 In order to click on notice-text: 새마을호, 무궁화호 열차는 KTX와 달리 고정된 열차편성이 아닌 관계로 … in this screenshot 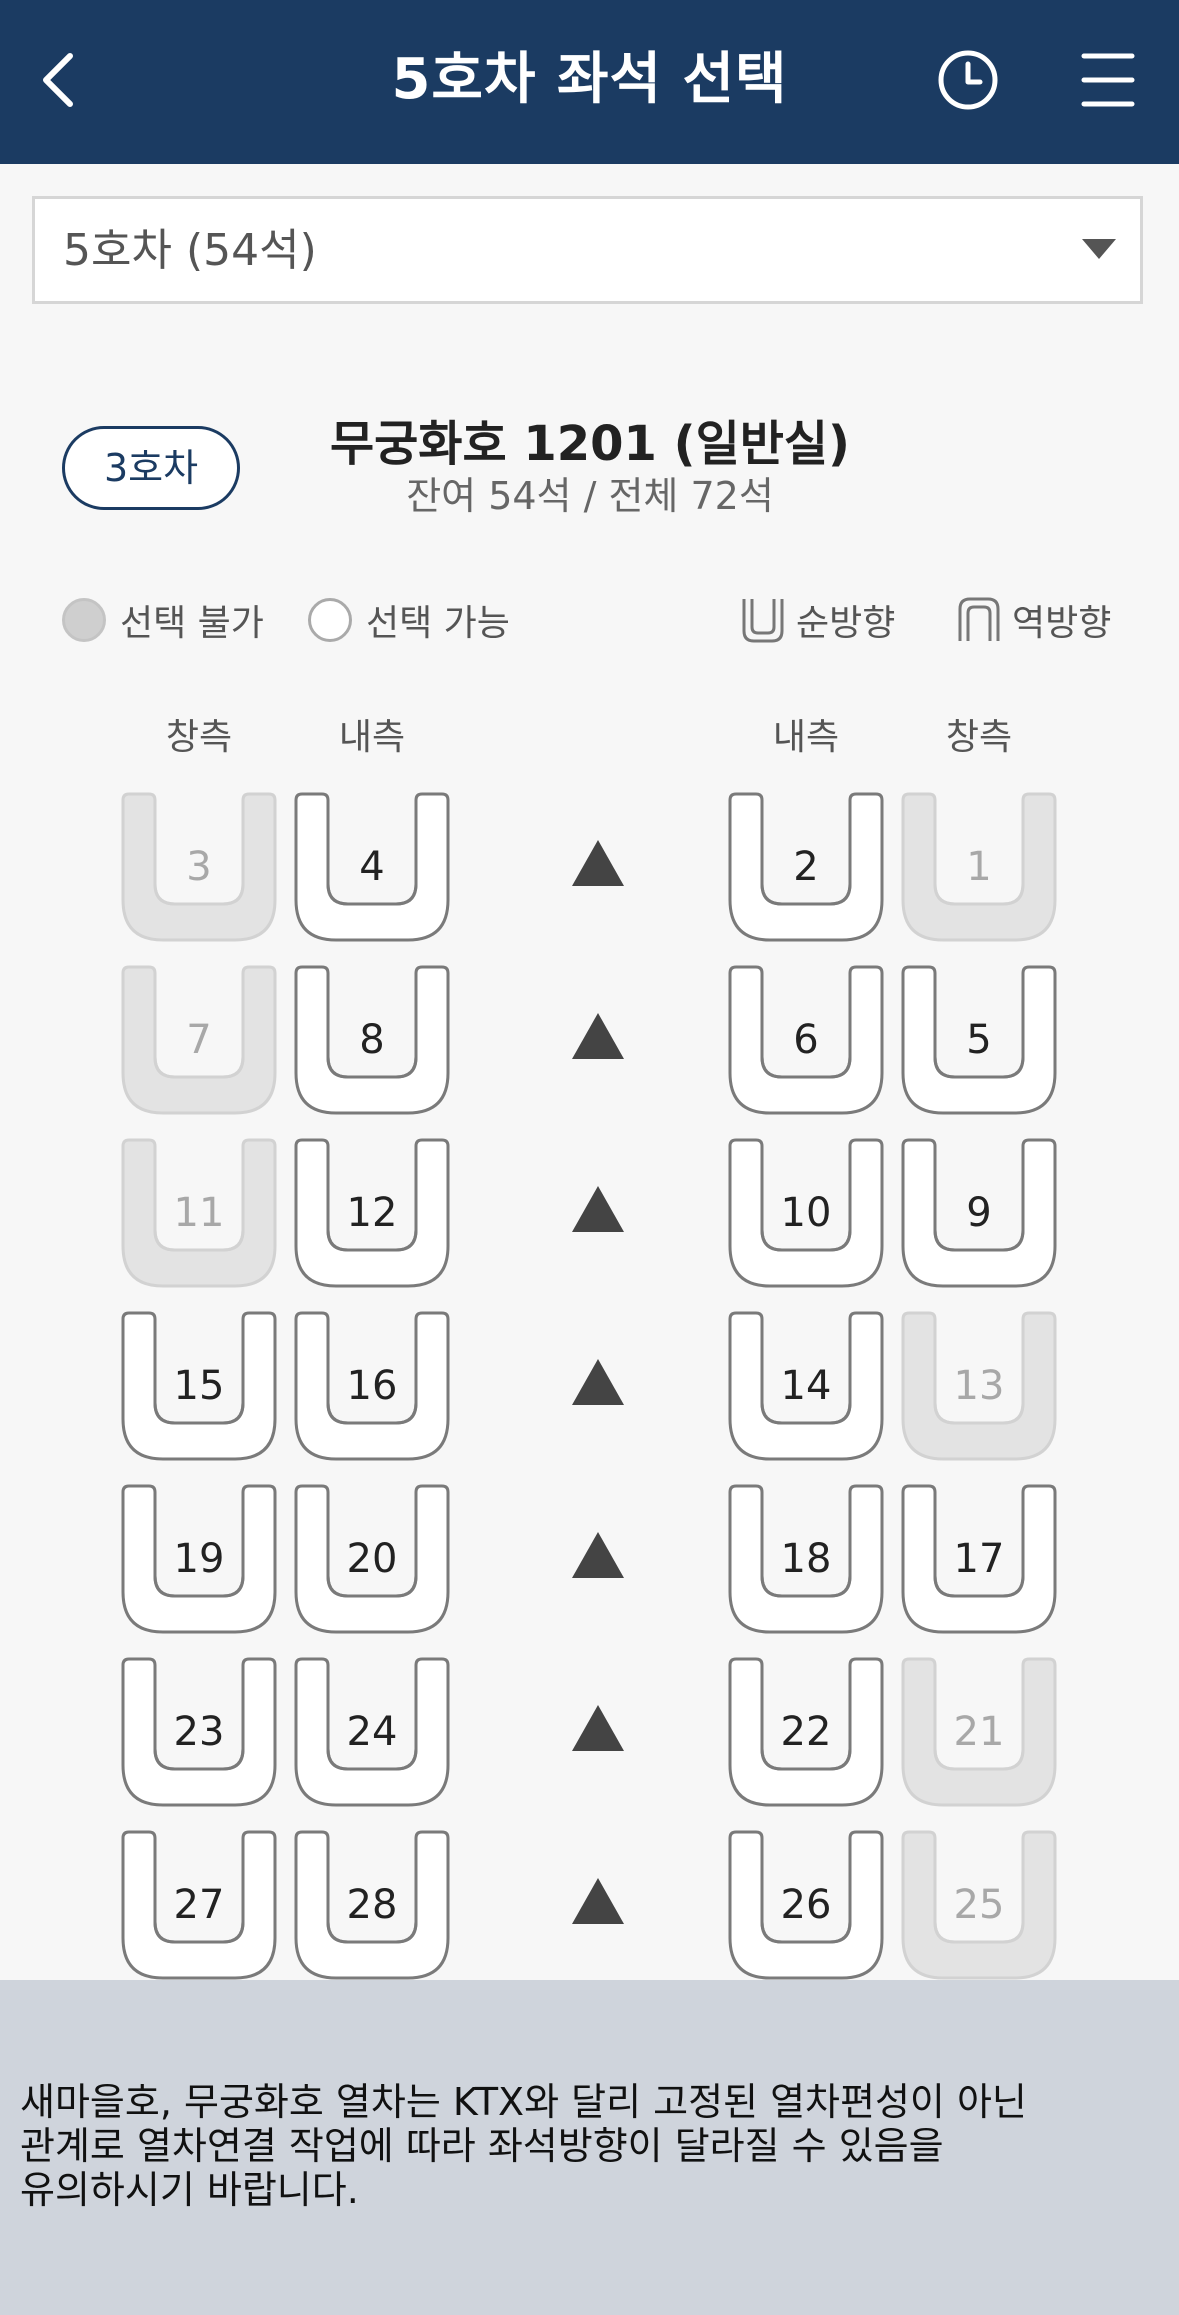, I will do `click(590, 2146)`.